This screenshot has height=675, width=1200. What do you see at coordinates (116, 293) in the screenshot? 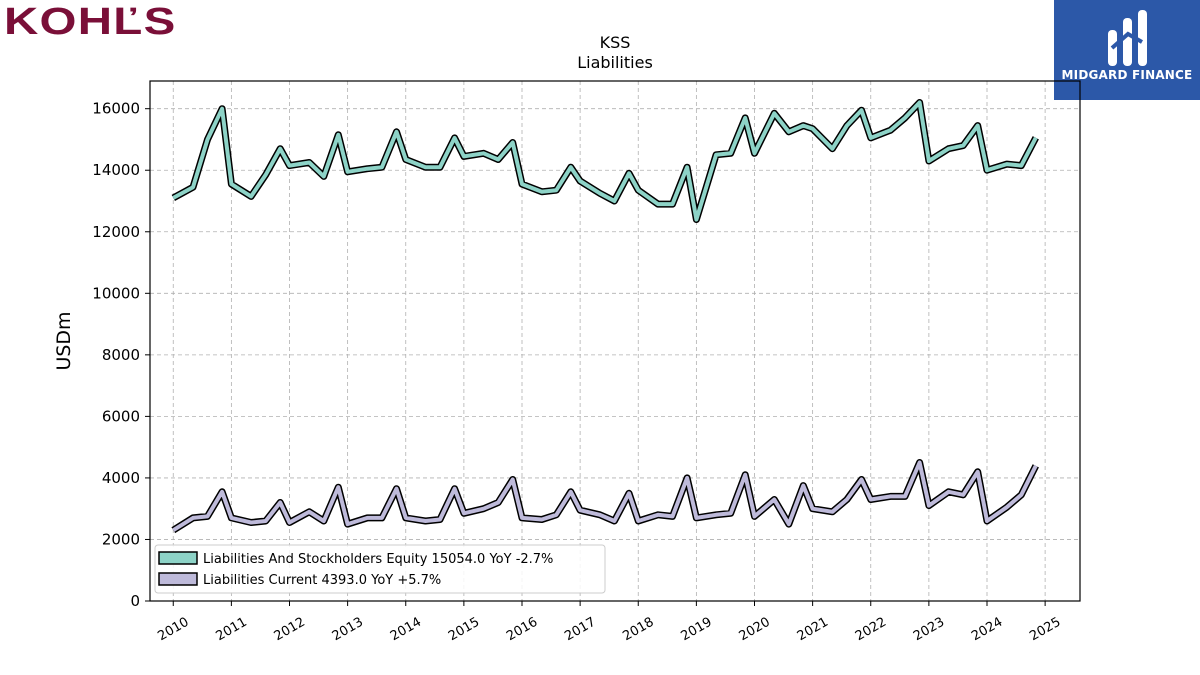
I see `y-tick-label: 10000` at bounding box center [116, 293].